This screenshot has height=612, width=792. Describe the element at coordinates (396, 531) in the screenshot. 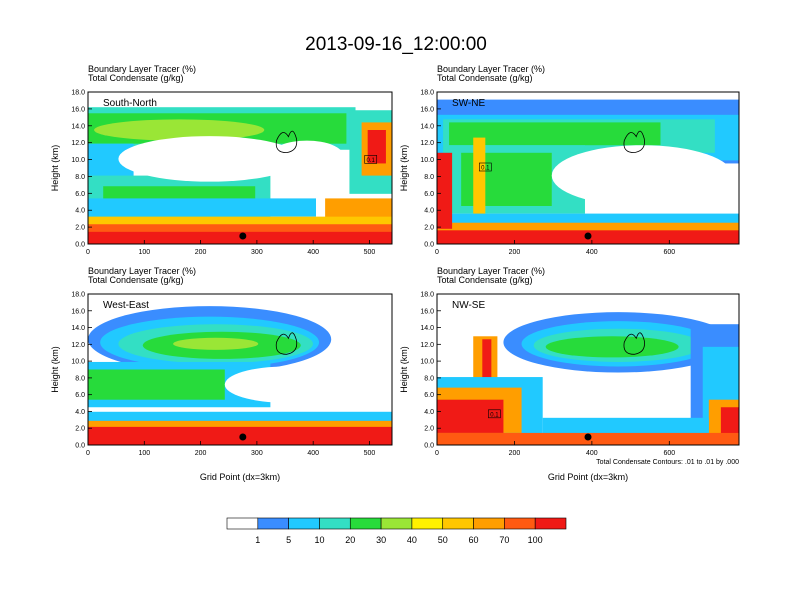

I see `colorbar: 1 5 10 20 30 40 50 60 70 100` at that location.